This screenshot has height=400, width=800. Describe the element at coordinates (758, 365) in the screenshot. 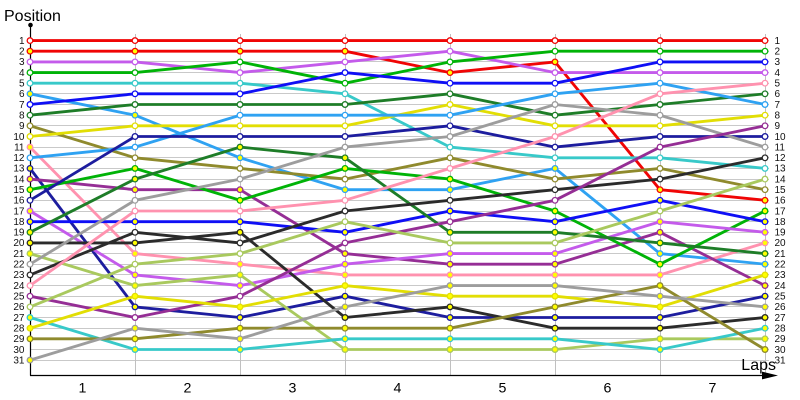

I see `svg-text: Laps` at that location.